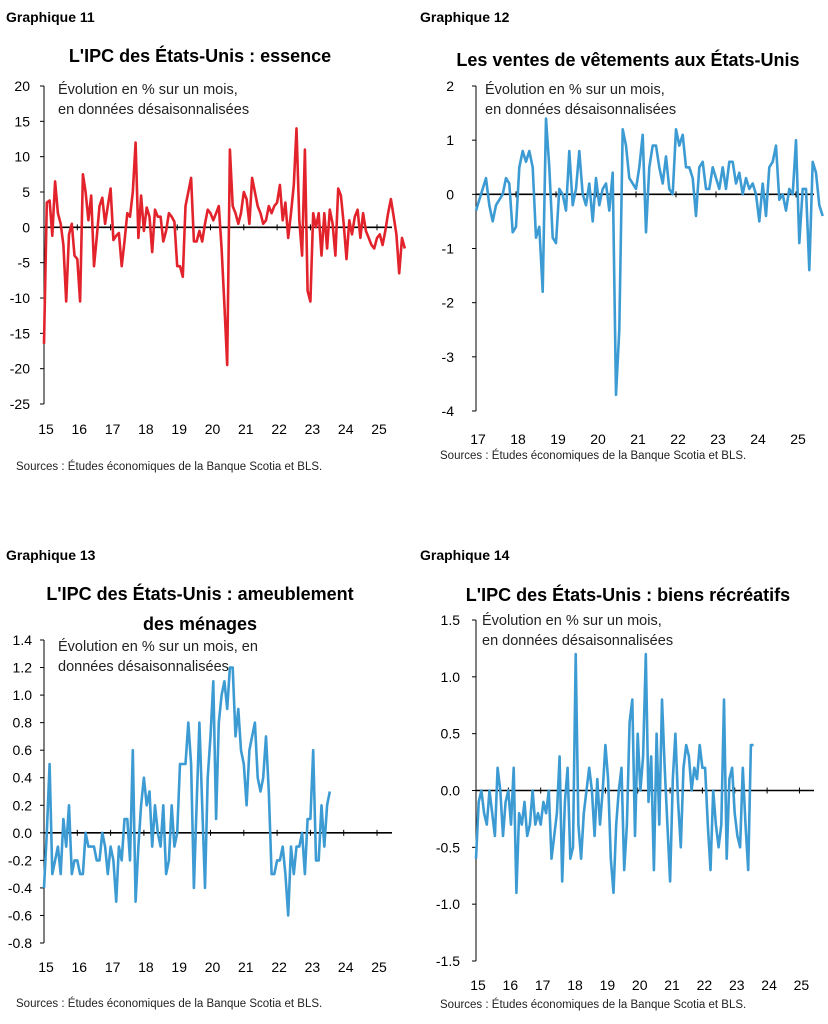 This screenshot has height=1024, width=828. I want to click on chart-number-label: Graphique 13, so click(51, 555).